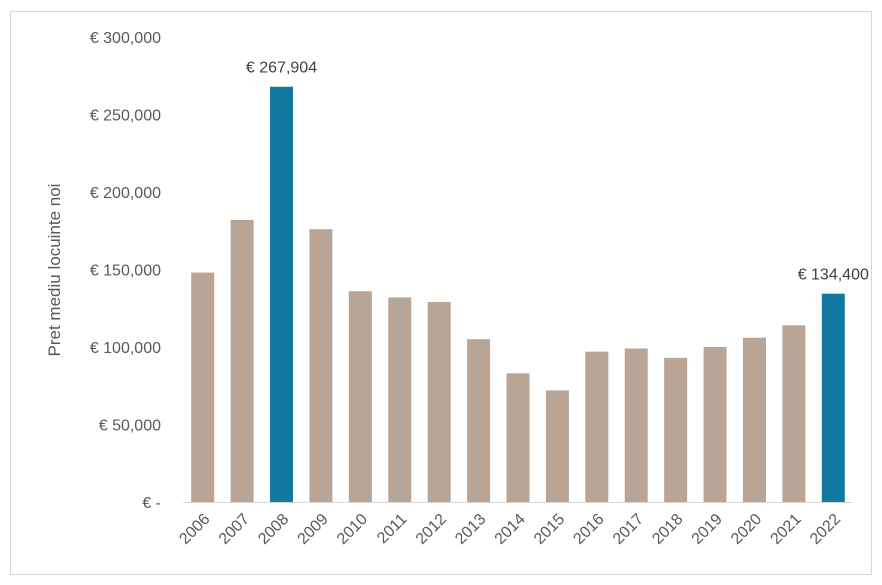 The image size is (882, 585). Describe the element at coordinates (194, 529) in the screenshot. I see `x-tick-label: 2006` at that location.